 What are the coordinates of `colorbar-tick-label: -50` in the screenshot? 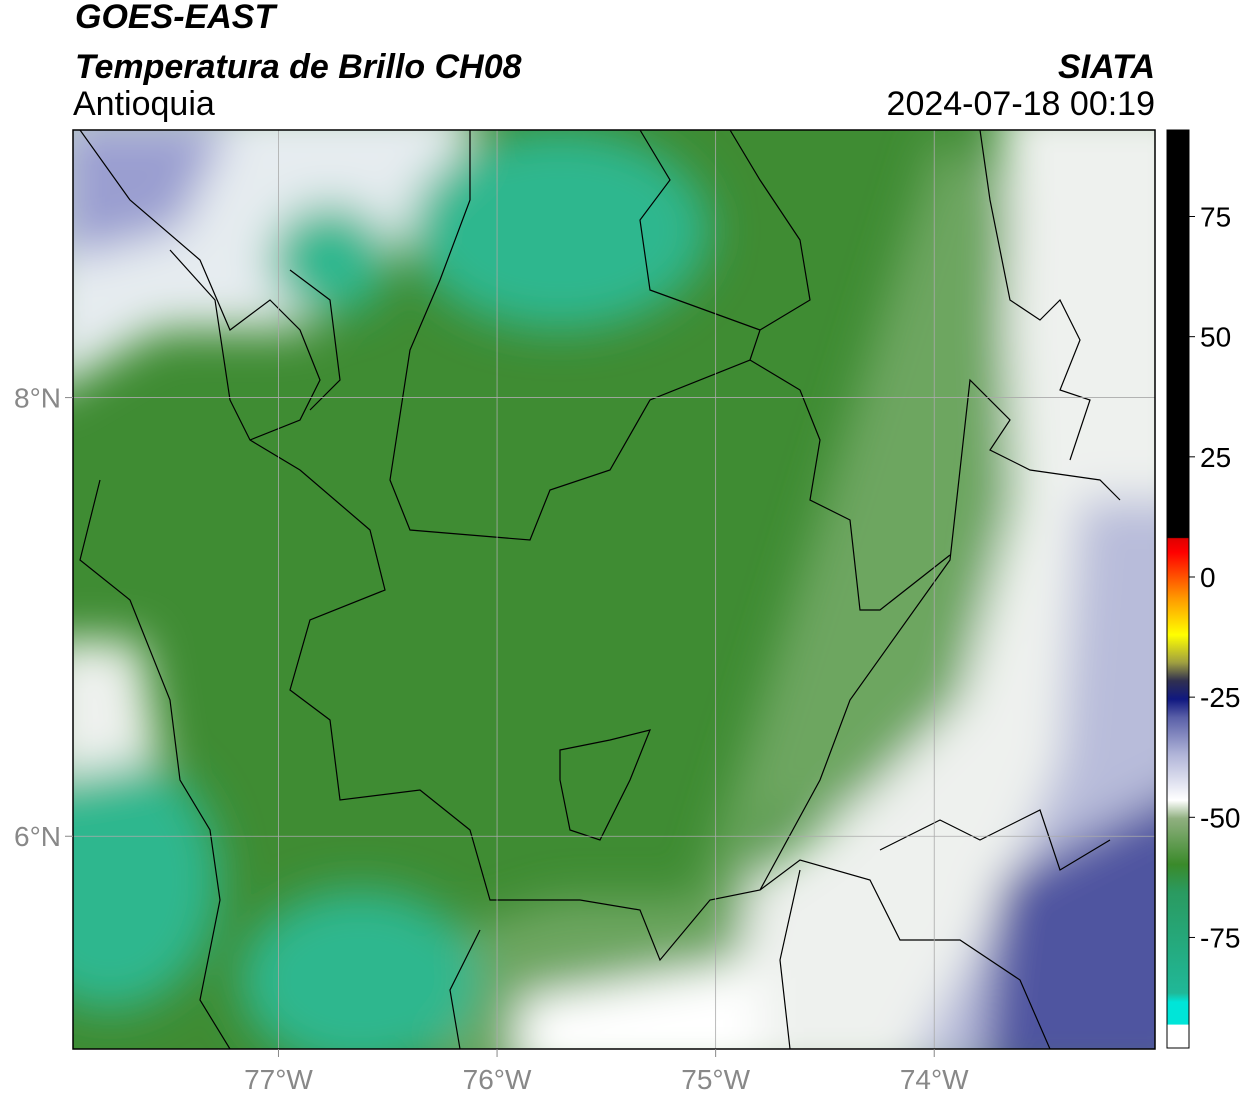 It's located at (1220, 817).